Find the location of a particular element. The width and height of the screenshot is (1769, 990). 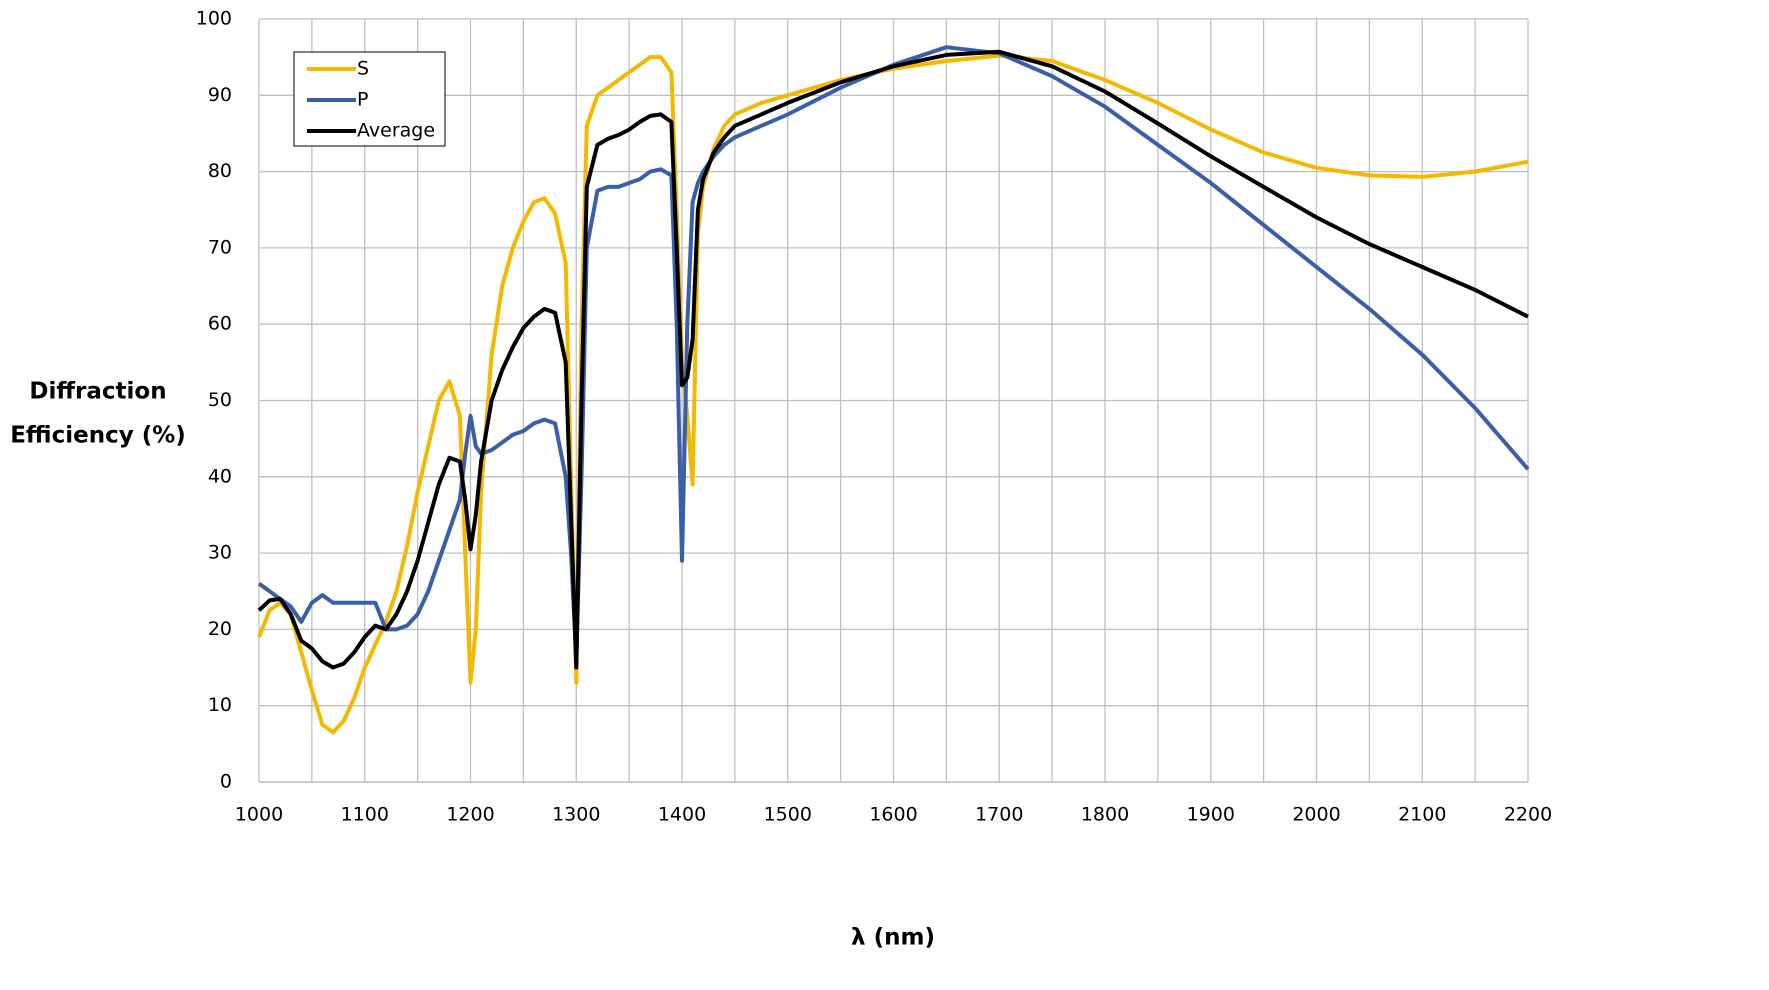

x-tick-label: 1900 is located at coordinates (1211, 815).